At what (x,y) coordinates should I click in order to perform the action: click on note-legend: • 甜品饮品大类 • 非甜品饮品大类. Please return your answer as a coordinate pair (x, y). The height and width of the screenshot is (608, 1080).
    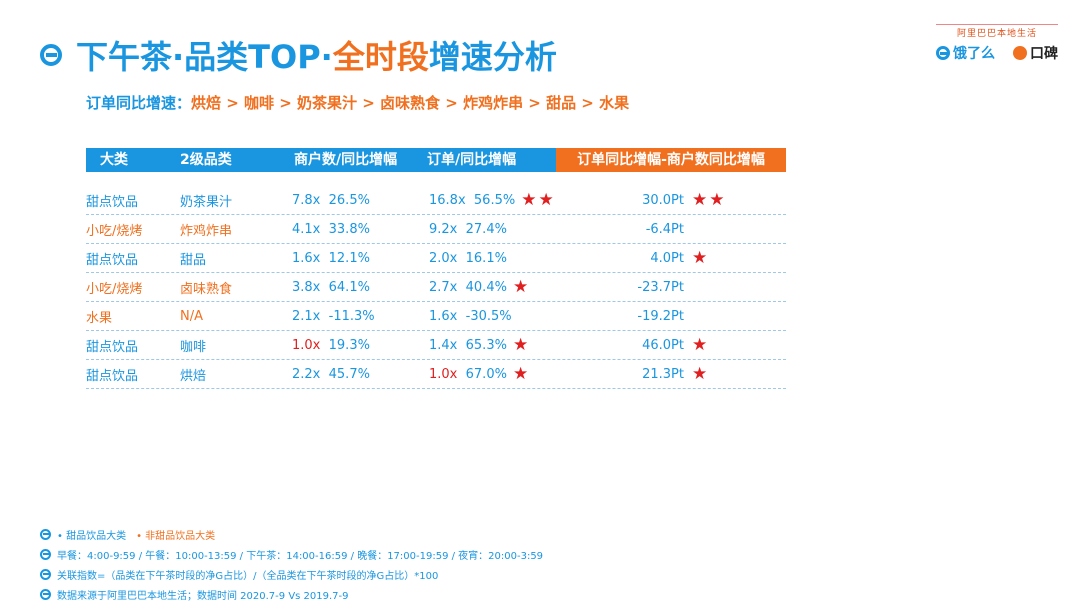
    Looking at the image, I should click on (291, 534).